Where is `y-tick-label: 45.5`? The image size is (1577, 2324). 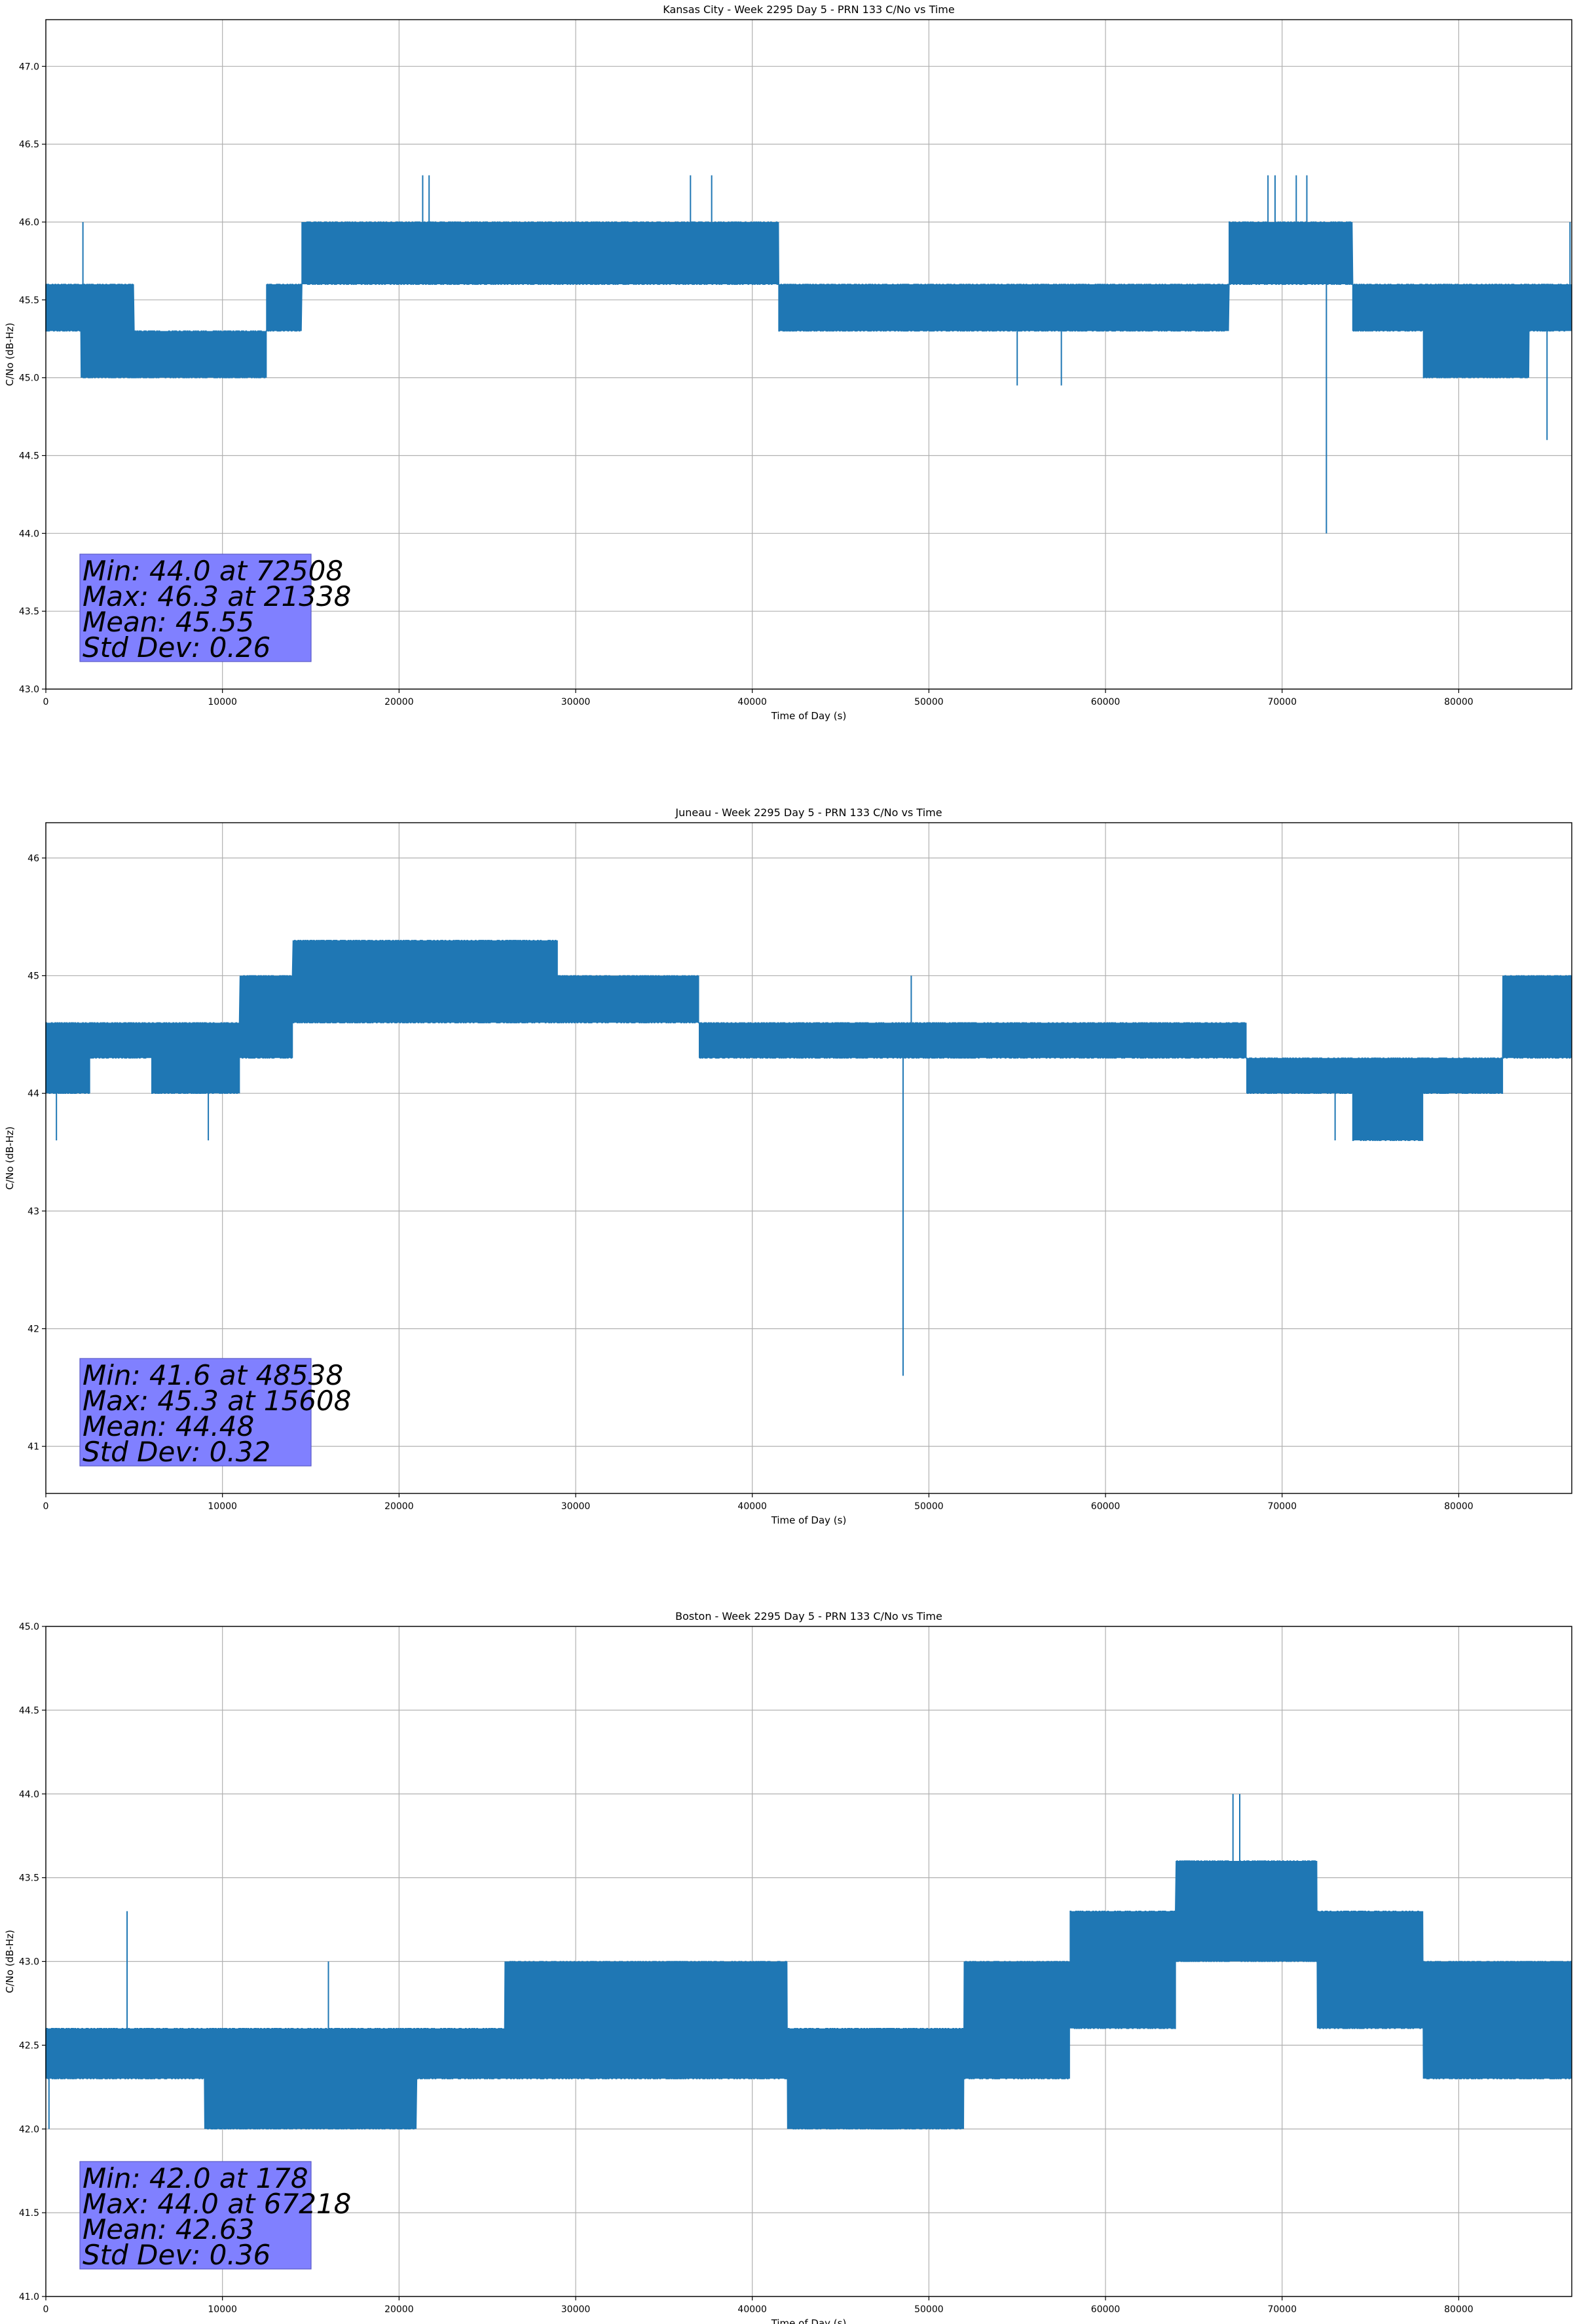 y-tick-label: 45.5 is located at coordinates (29, 300).